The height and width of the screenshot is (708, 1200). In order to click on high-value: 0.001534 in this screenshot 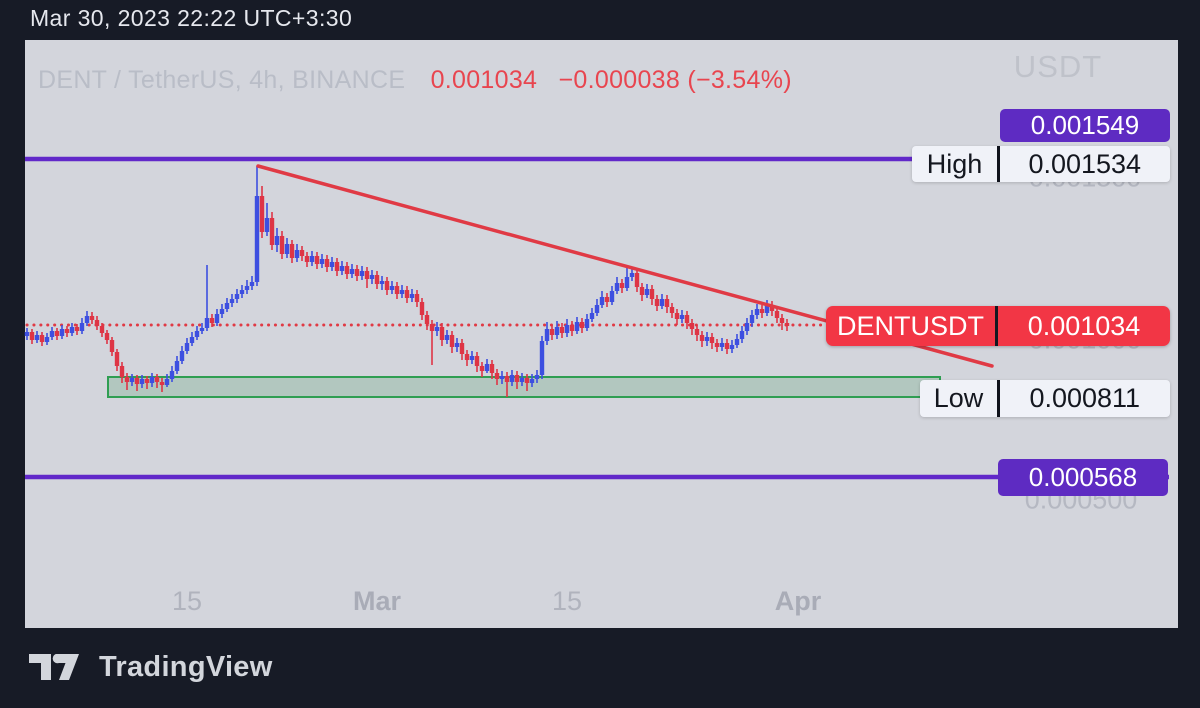, I will do `click(1085, 163)`.